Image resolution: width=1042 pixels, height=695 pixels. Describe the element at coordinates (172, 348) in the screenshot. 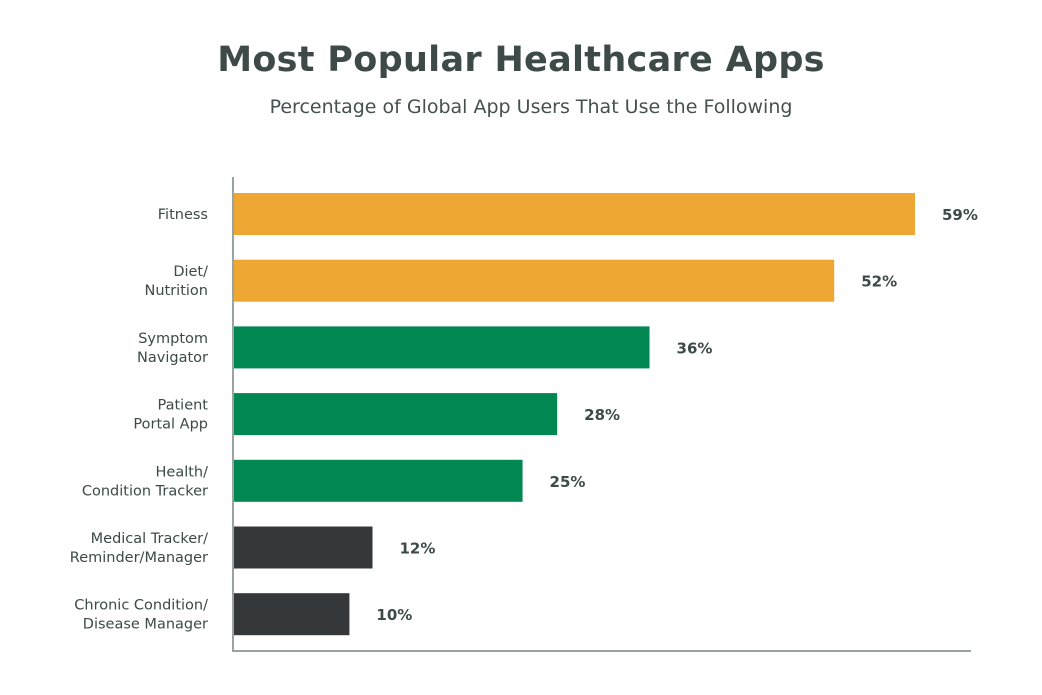

I see `category-label: Symptom Navigator` at that location.